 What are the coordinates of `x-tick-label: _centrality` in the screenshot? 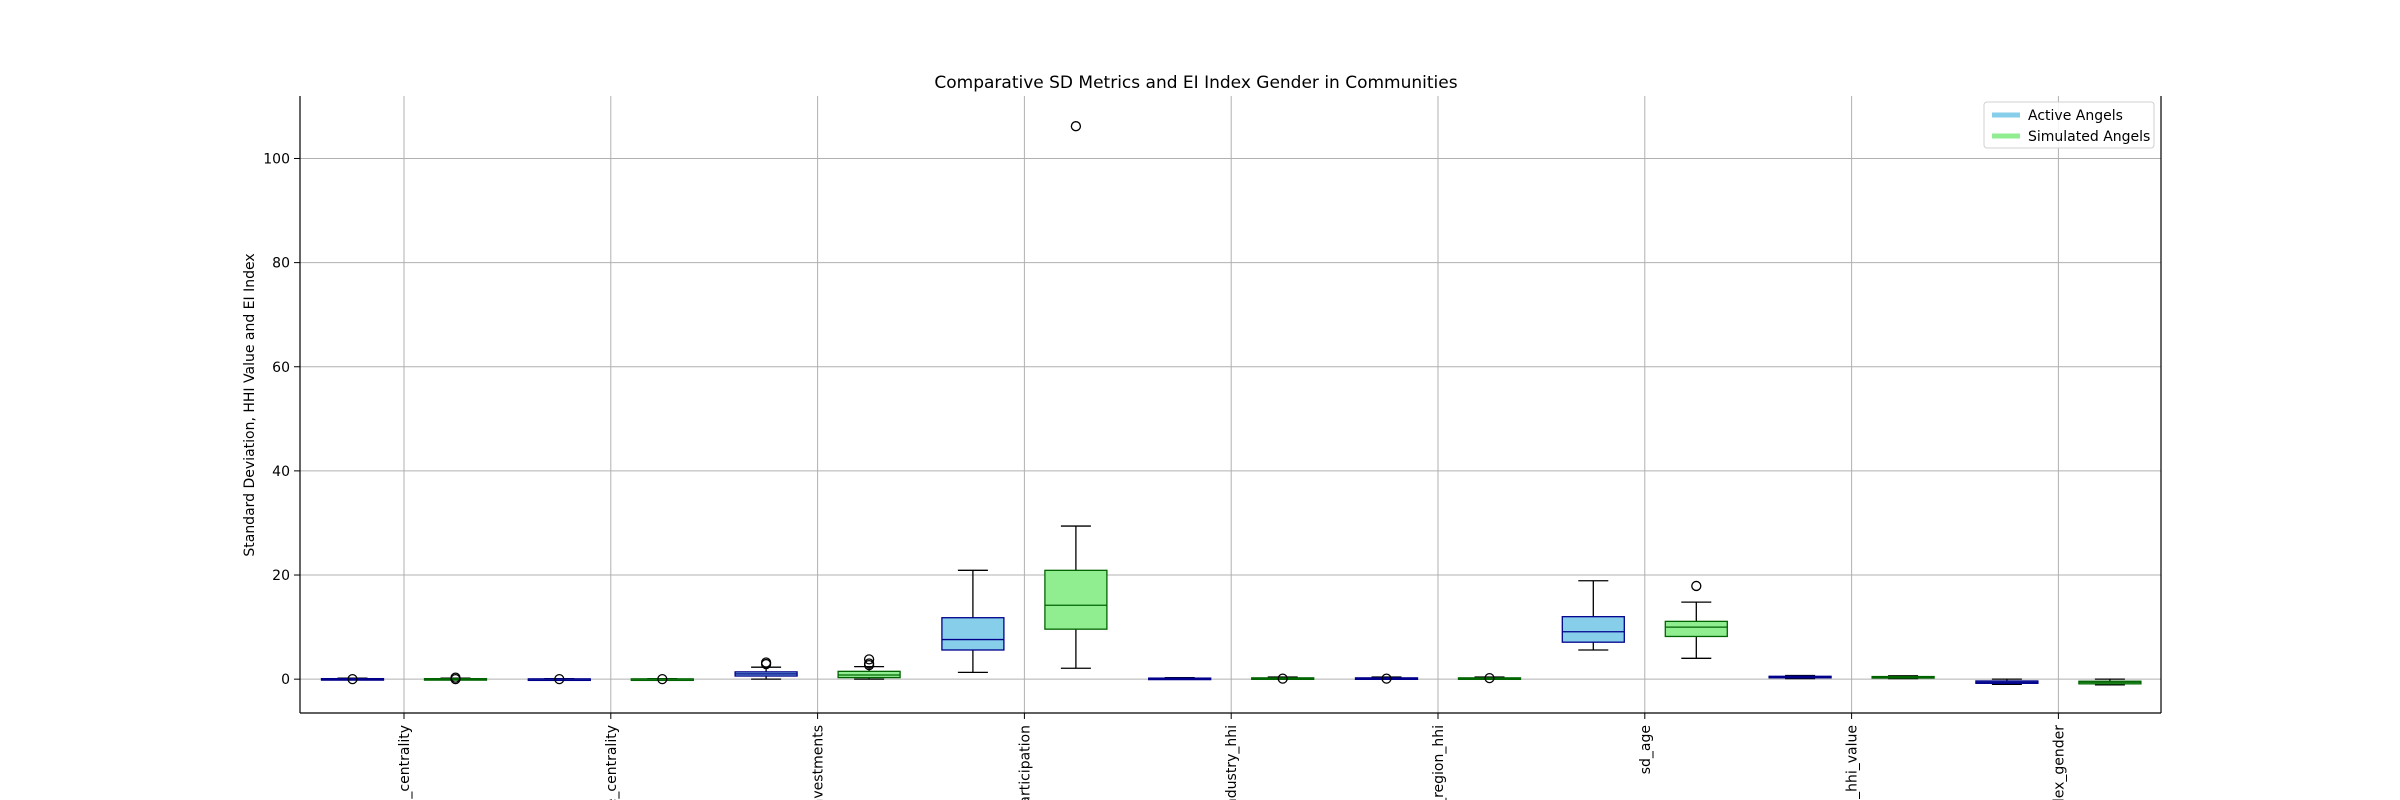 It's located at (405, 762).